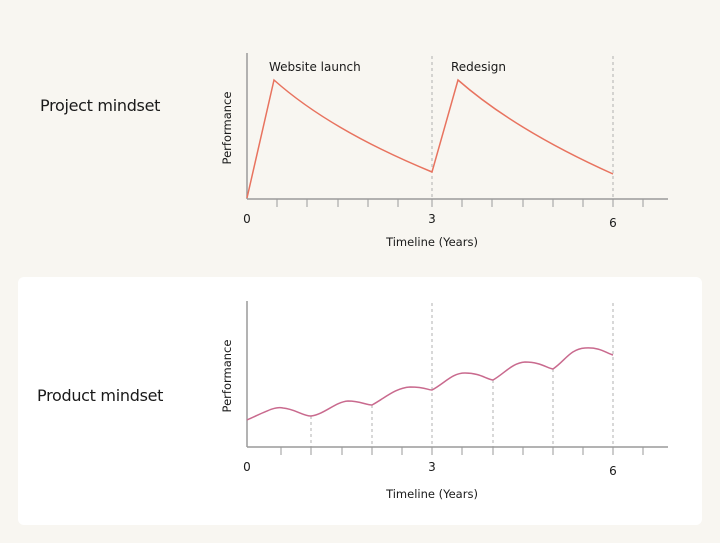 The image size is (720, 543). What do you see at coordinates (430, 138) in the screenshot?
I see `project-performance-line` at bounding box center [430, 138].